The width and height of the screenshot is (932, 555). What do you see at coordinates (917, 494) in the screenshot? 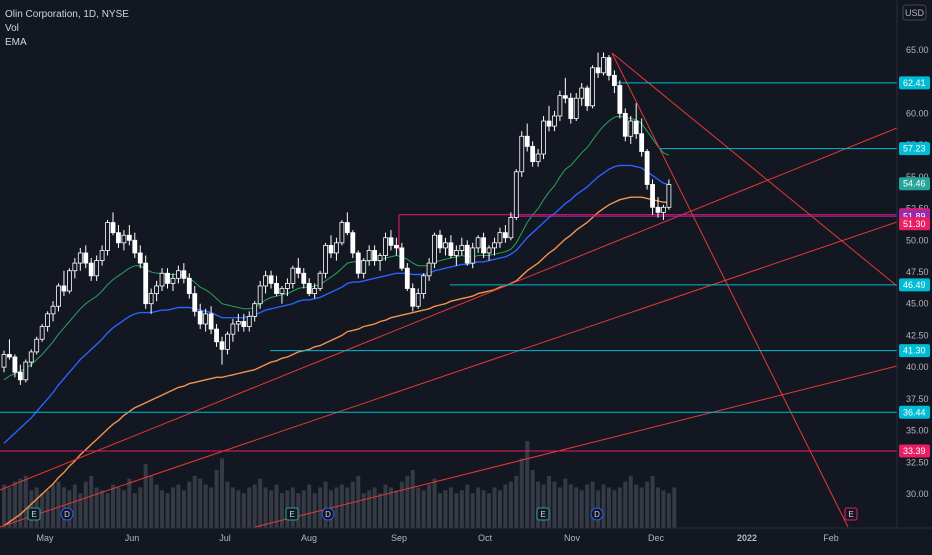
I see `price-tick-label: 30.00` at bounding box center [917, 494].